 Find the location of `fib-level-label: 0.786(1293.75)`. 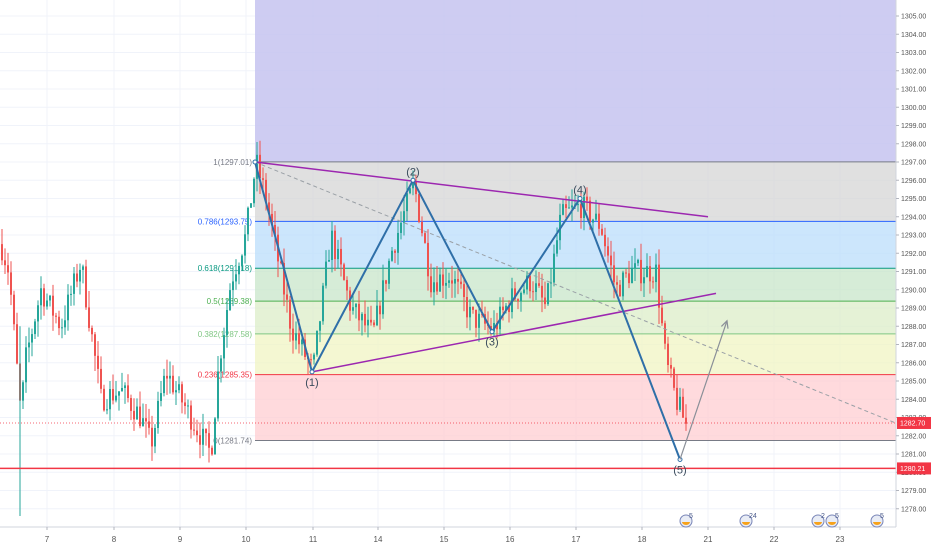

fib-level-label: 0.786(1293.75) is located at coordinates (225, 221).